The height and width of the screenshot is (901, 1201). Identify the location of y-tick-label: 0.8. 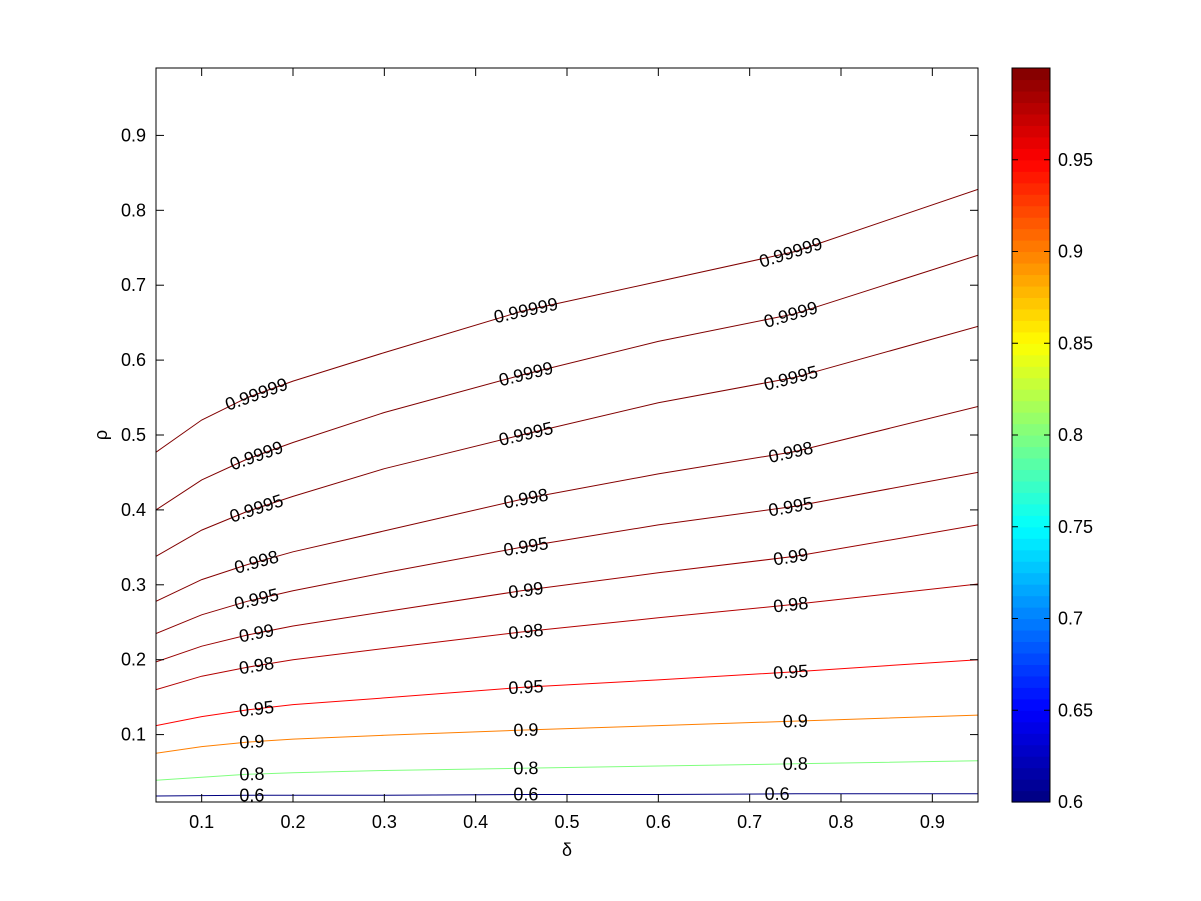
(133, 210).